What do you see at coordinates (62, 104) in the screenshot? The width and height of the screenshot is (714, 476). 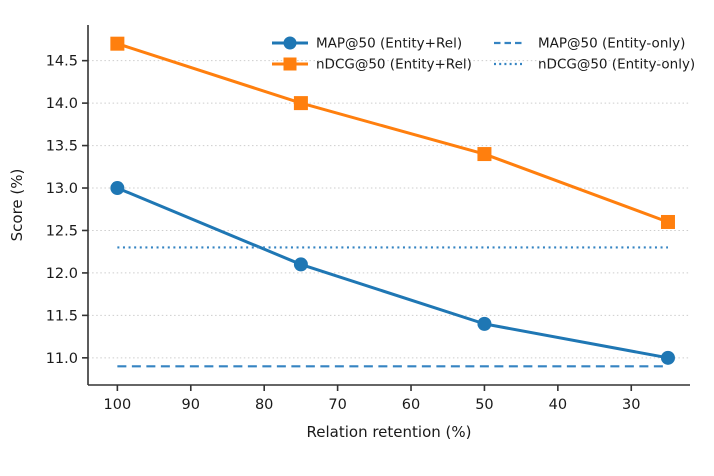 I see `y-tick-label-14: 14.0` at bounding box center [62, 104].